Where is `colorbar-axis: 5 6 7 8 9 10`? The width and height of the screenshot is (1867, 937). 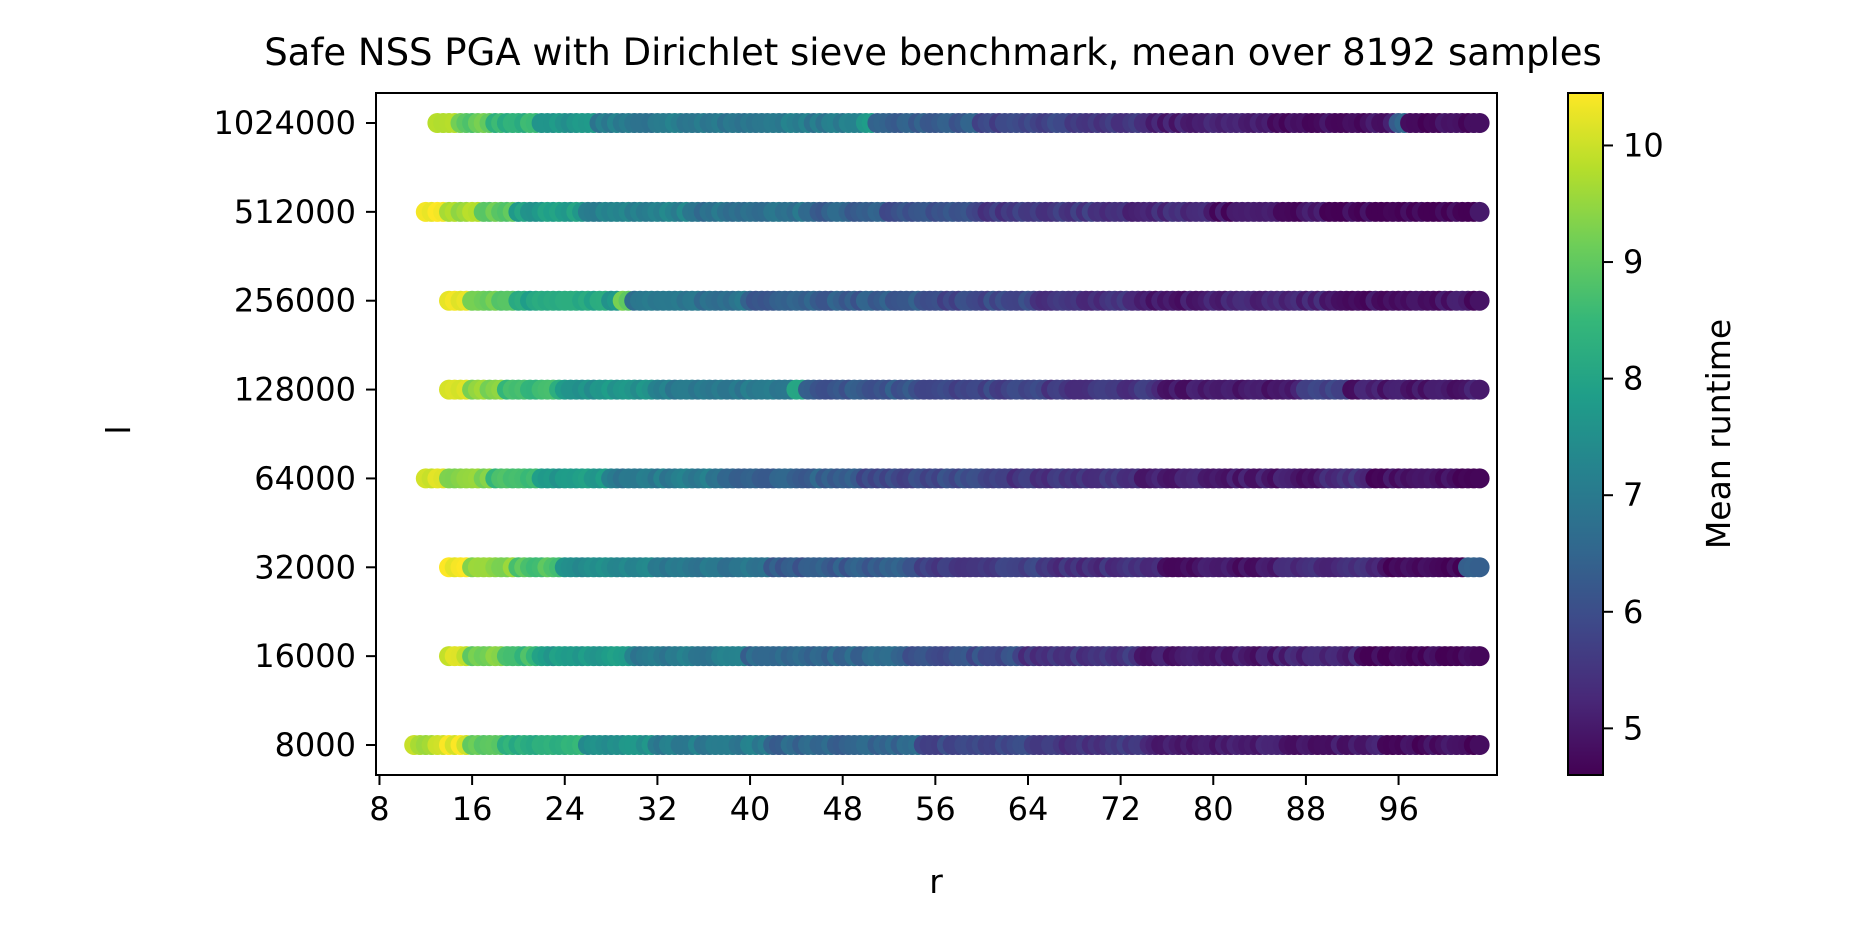 colorbar-axis: 5 6 7 8 9 10 is located at coordinates (1633, 436).